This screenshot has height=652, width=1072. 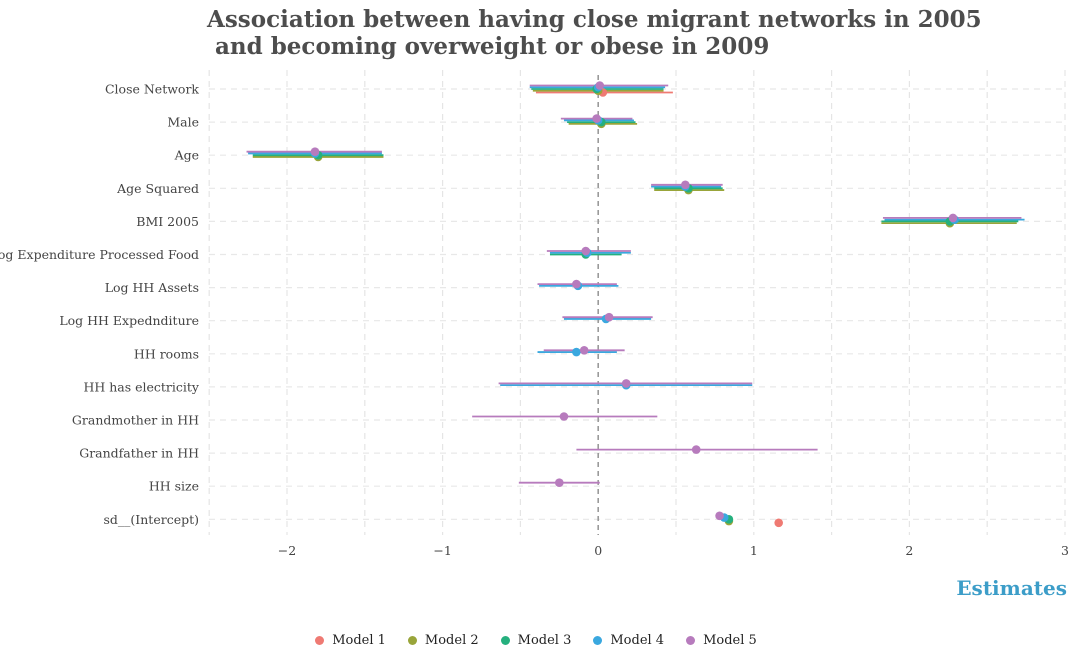 I want to click on x-tick-label: −2, so click(x=287, y=550).